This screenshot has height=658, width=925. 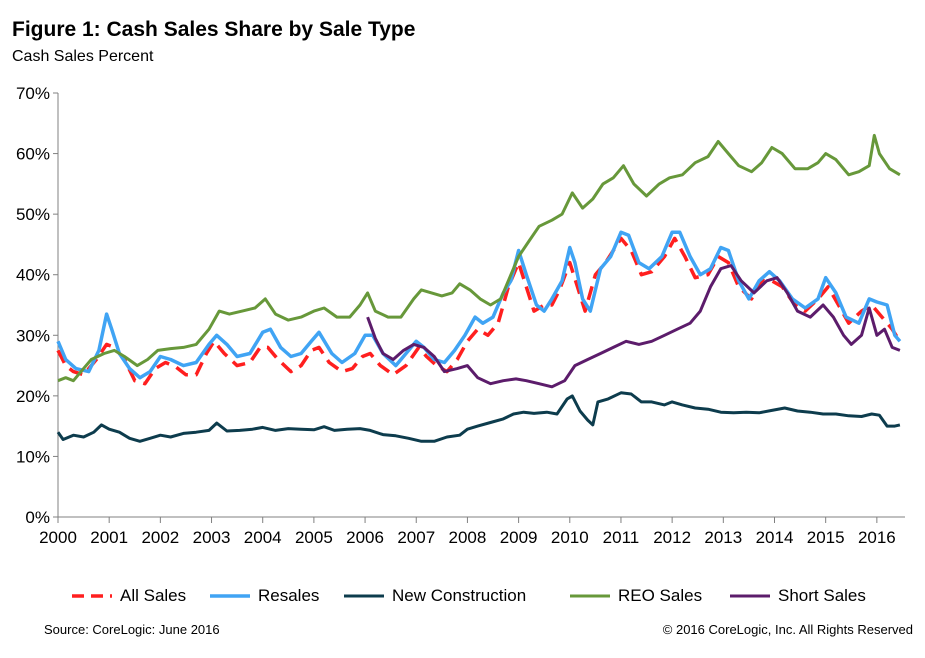 I want to click on y-tick-label: 10%, so click(x=33, y=456).